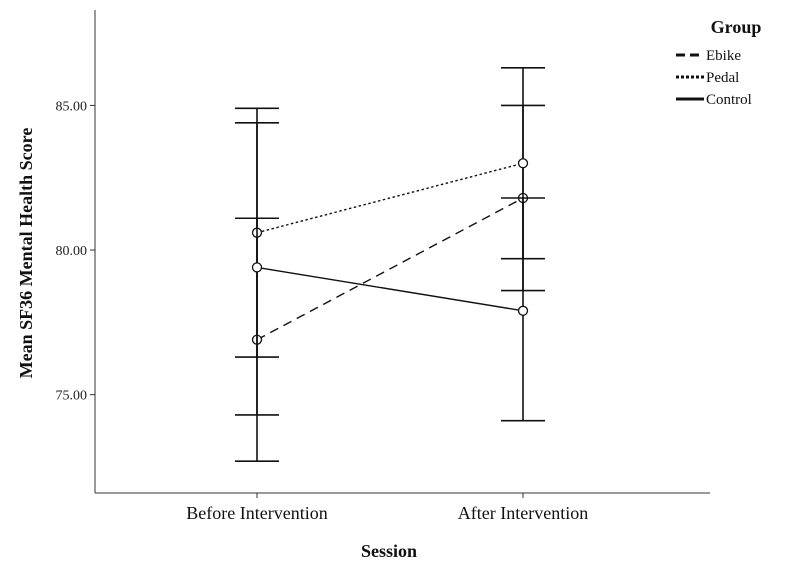 This screenshot has width=788, height=566. I want to click on legend-label-ebike: Ebike, so click(723, 56).